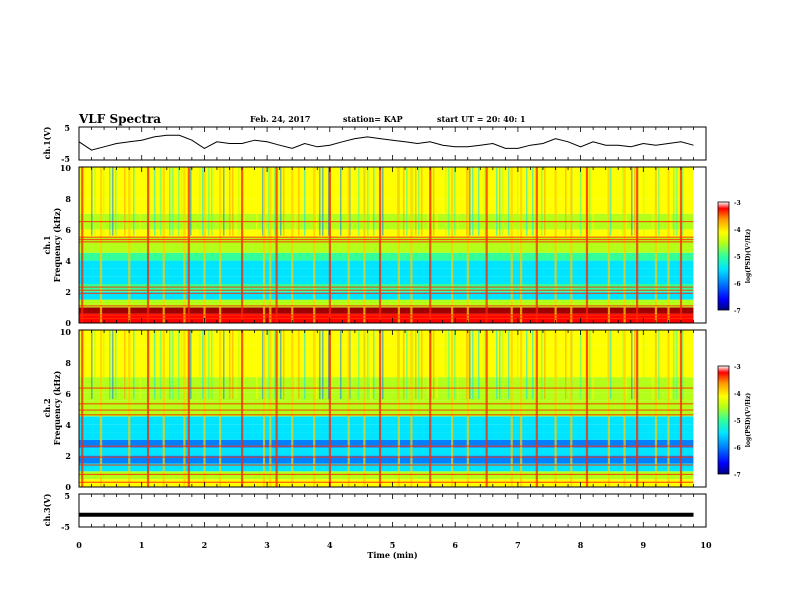 The width and height of the screenshot is (792, 612). What do you see at coordinates (65, 159) in the screenshot?
I see `ch1-ytick-bottom: -5` at bounding box center [65, 159].